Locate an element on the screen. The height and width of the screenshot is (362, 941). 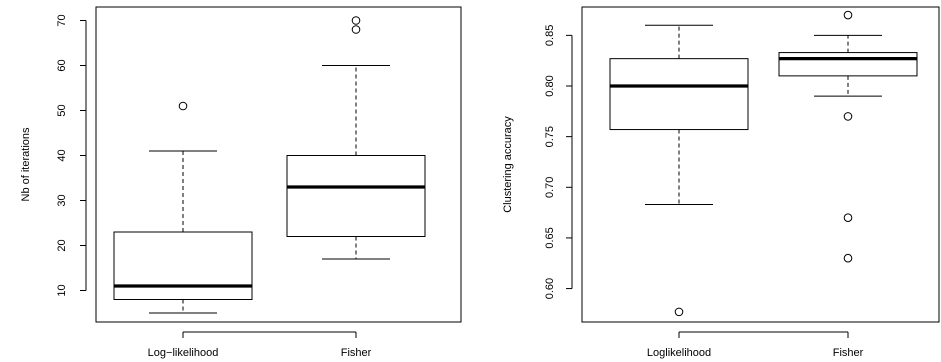
y-tick-label: 50 is located at coordinates (62, 110).